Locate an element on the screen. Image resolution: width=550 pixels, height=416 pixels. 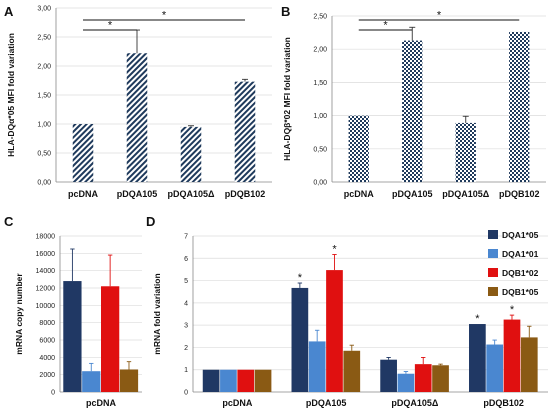
y-tick-label: 4000 is located at coordinates (47, 358).